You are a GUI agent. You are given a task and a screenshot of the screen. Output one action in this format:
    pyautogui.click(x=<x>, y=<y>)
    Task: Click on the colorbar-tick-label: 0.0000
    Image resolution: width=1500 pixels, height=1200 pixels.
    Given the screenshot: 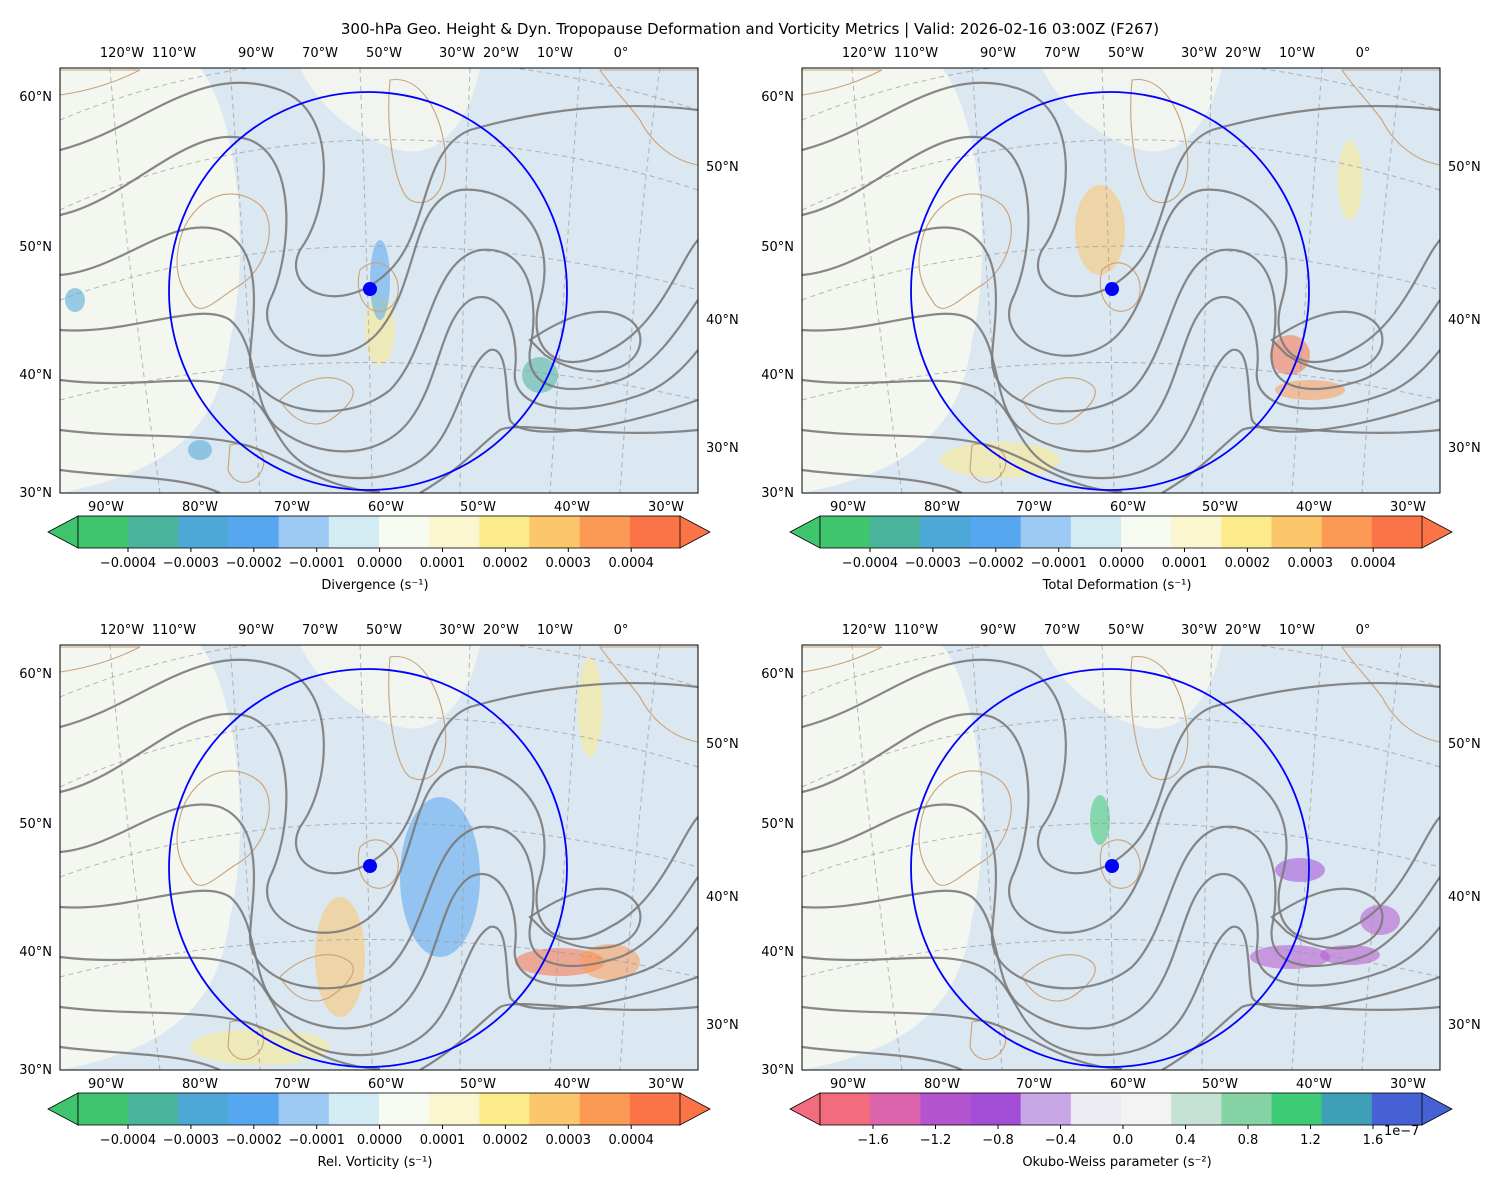 What is the action you would take?
    pyautogui.click(x=1122, y=563)
    